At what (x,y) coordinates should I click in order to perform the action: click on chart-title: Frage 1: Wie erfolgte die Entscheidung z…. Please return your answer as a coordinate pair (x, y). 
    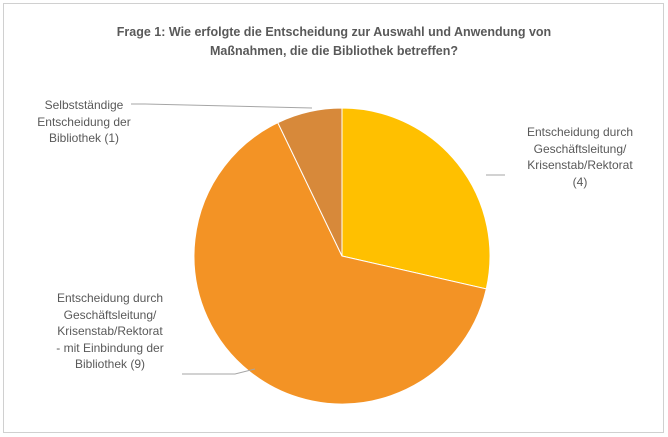
    Looking at the image, I should click on (334, 42).